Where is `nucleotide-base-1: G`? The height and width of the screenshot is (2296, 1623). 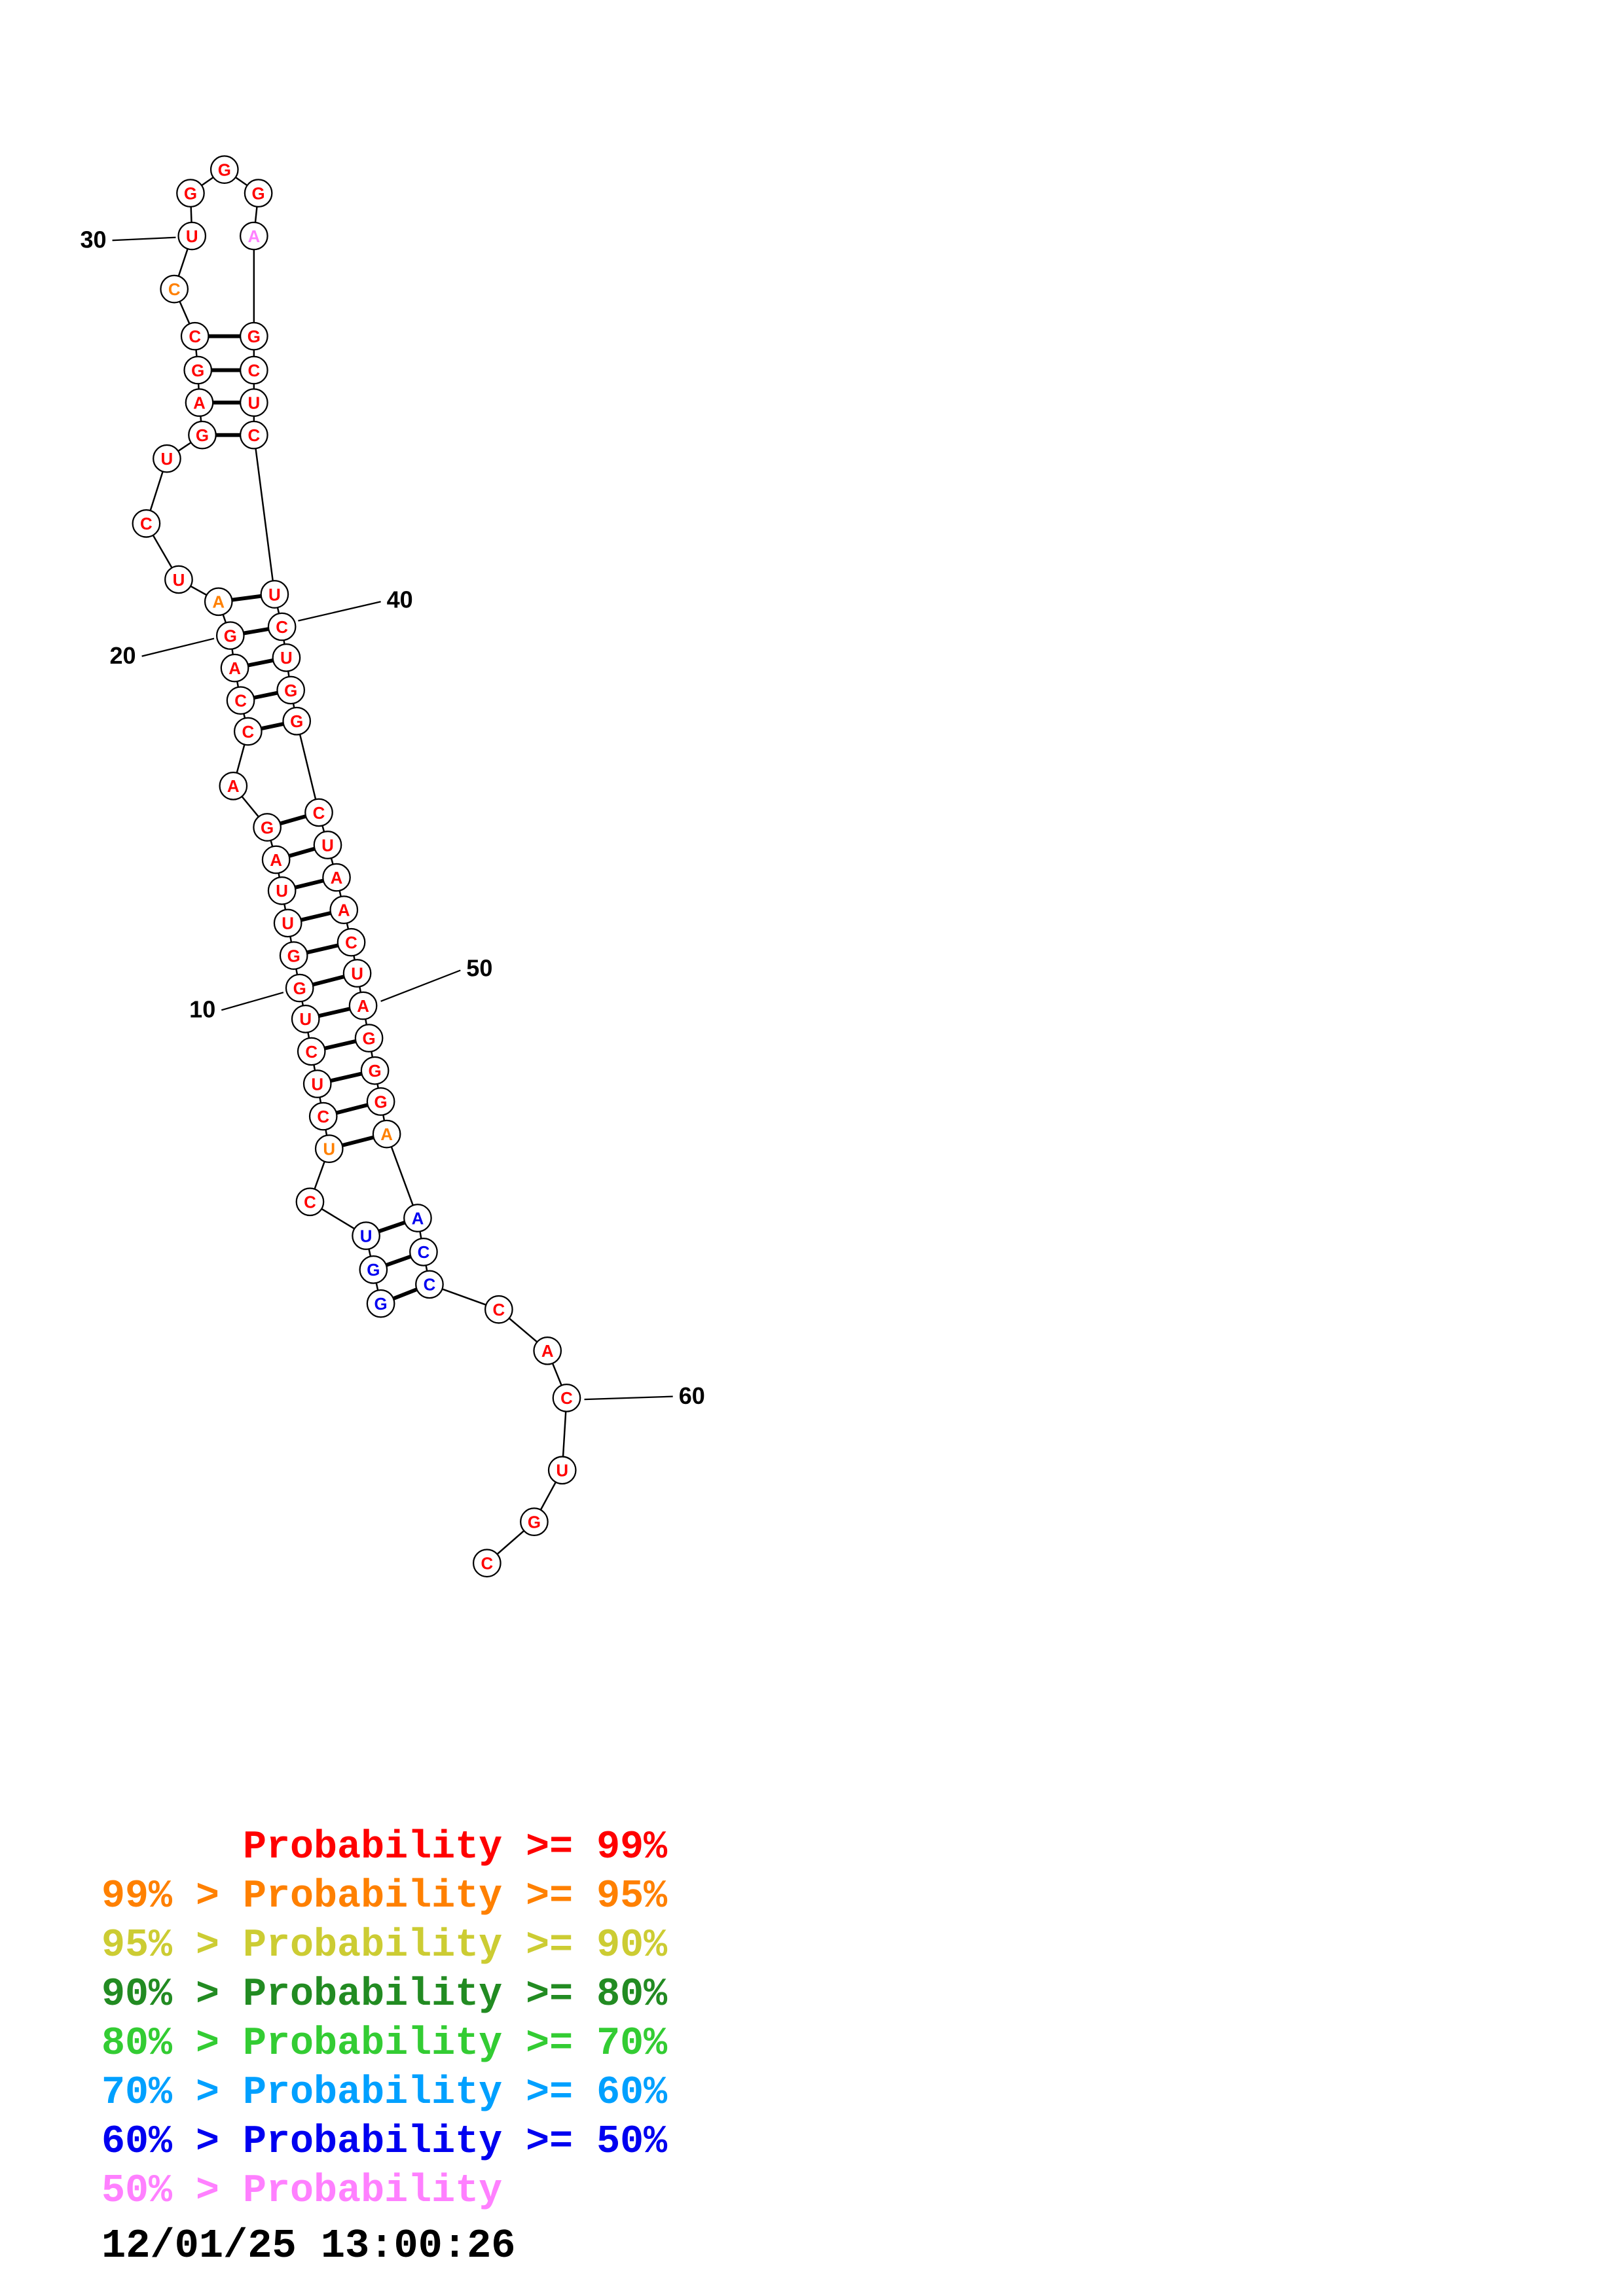 nucleotide-base-1: G is located at coordinates (381, 1304).